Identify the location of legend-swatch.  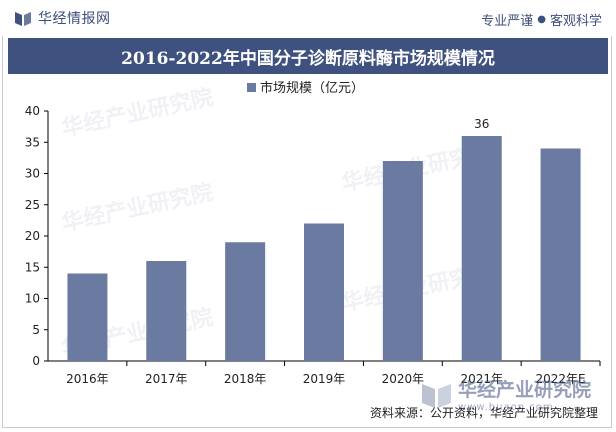
(251, 87).